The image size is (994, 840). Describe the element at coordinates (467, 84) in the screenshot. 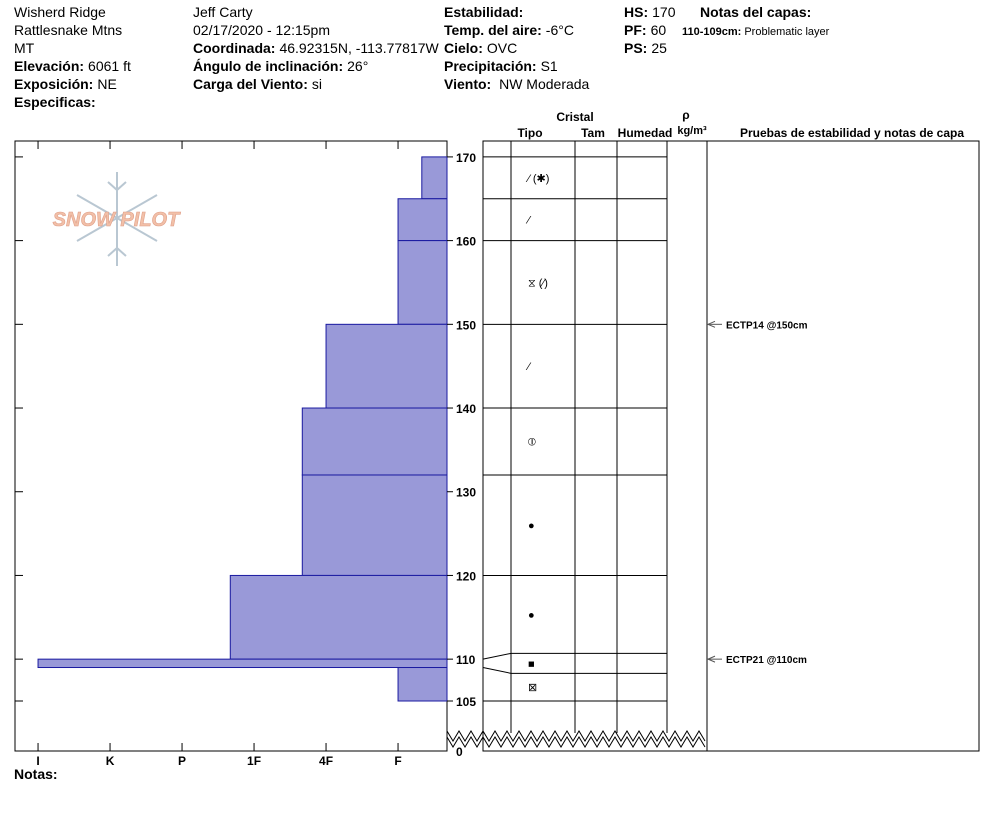

I see `field-label: Viento:` at that location.